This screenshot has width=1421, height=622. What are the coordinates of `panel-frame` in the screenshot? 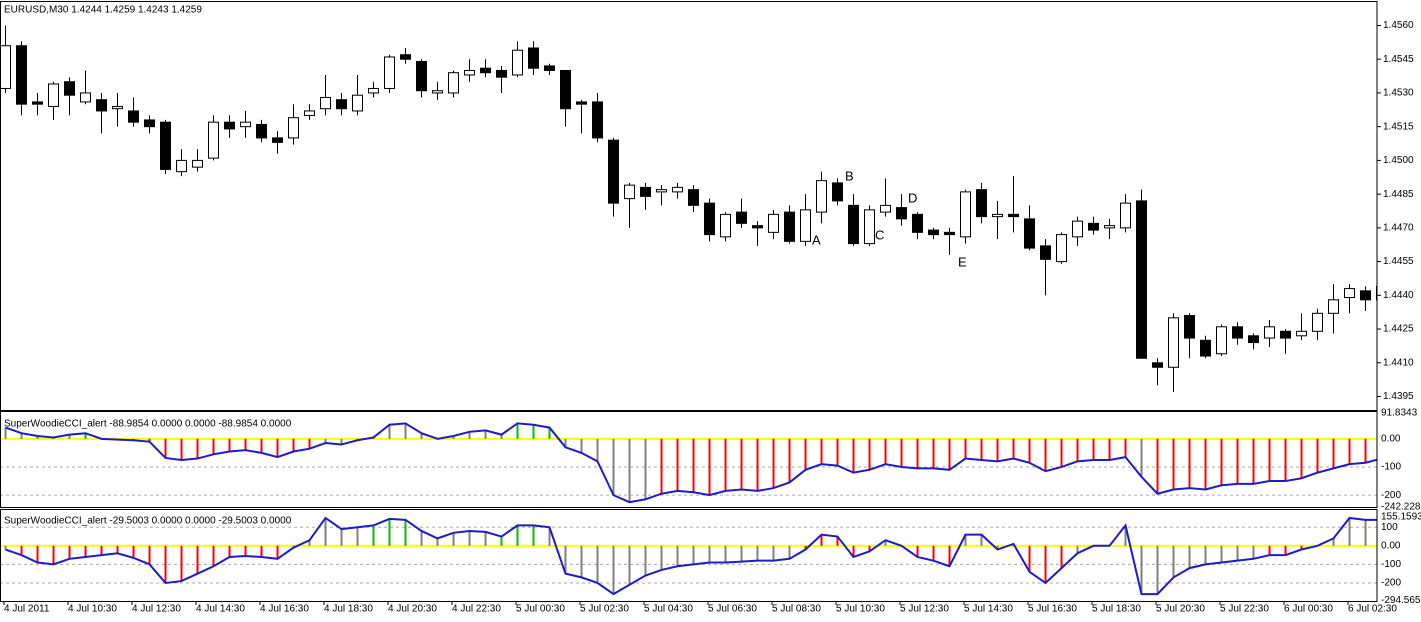 It's located at (689, 555).